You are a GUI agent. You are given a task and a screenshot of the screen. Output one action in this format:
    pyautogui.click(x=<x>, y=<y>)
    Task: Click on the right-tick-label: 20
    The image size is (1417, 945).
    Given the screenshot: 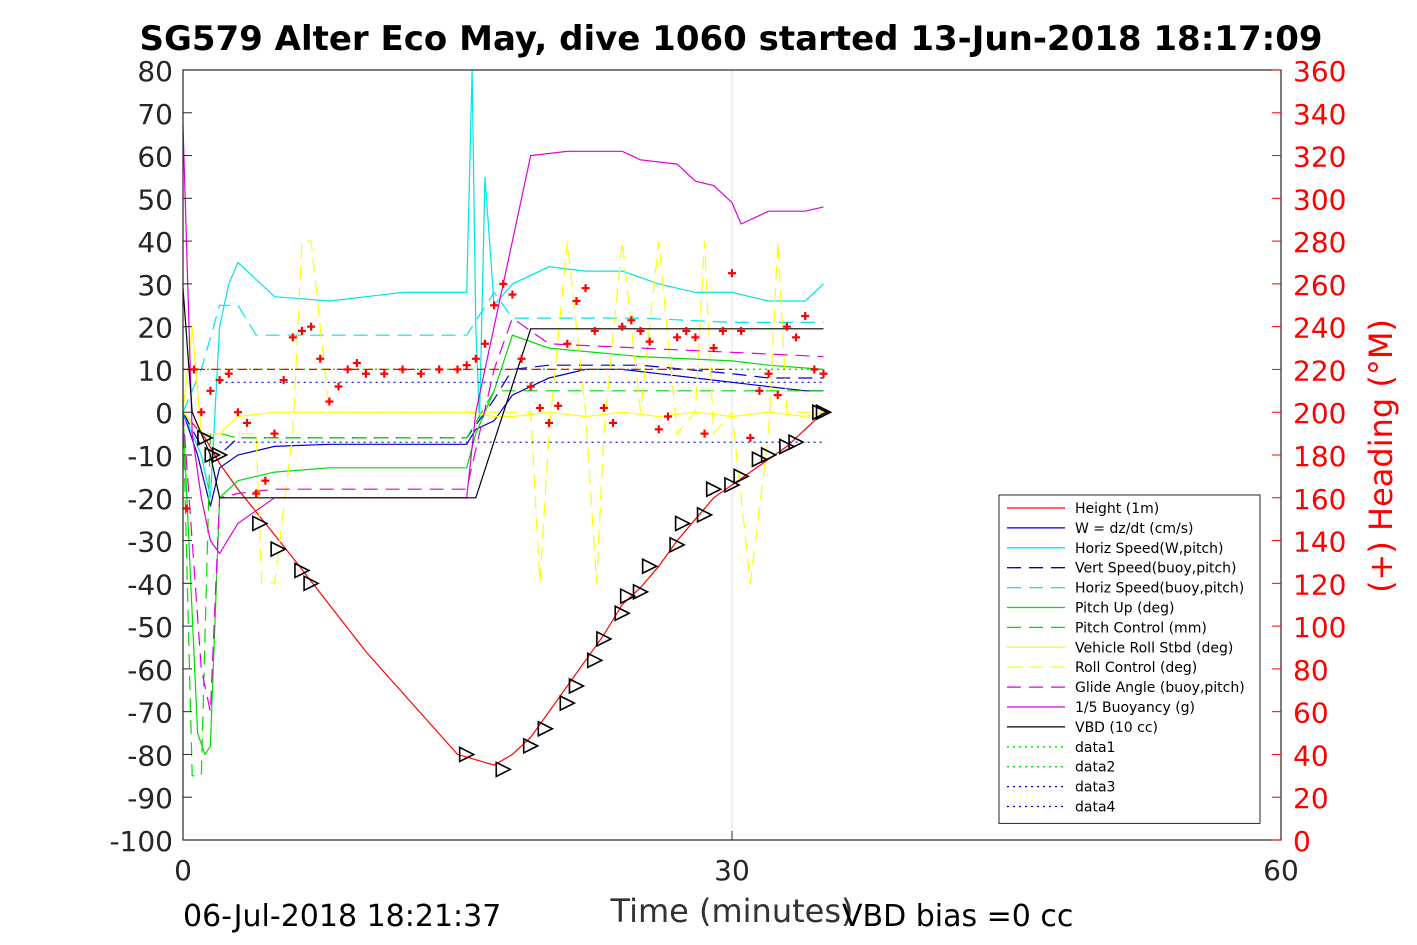 What is the action you would take?
    pyautogui.click(x=1311, y=798)
    